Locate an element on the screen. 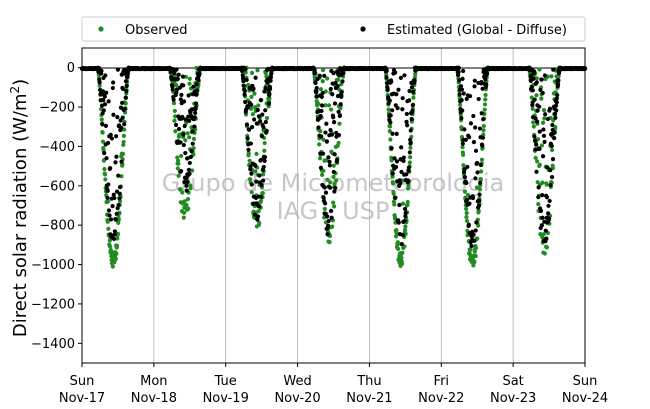 The image size is (650, 409). x-tick-label-day: Fri is located at coordinates (442, 381).